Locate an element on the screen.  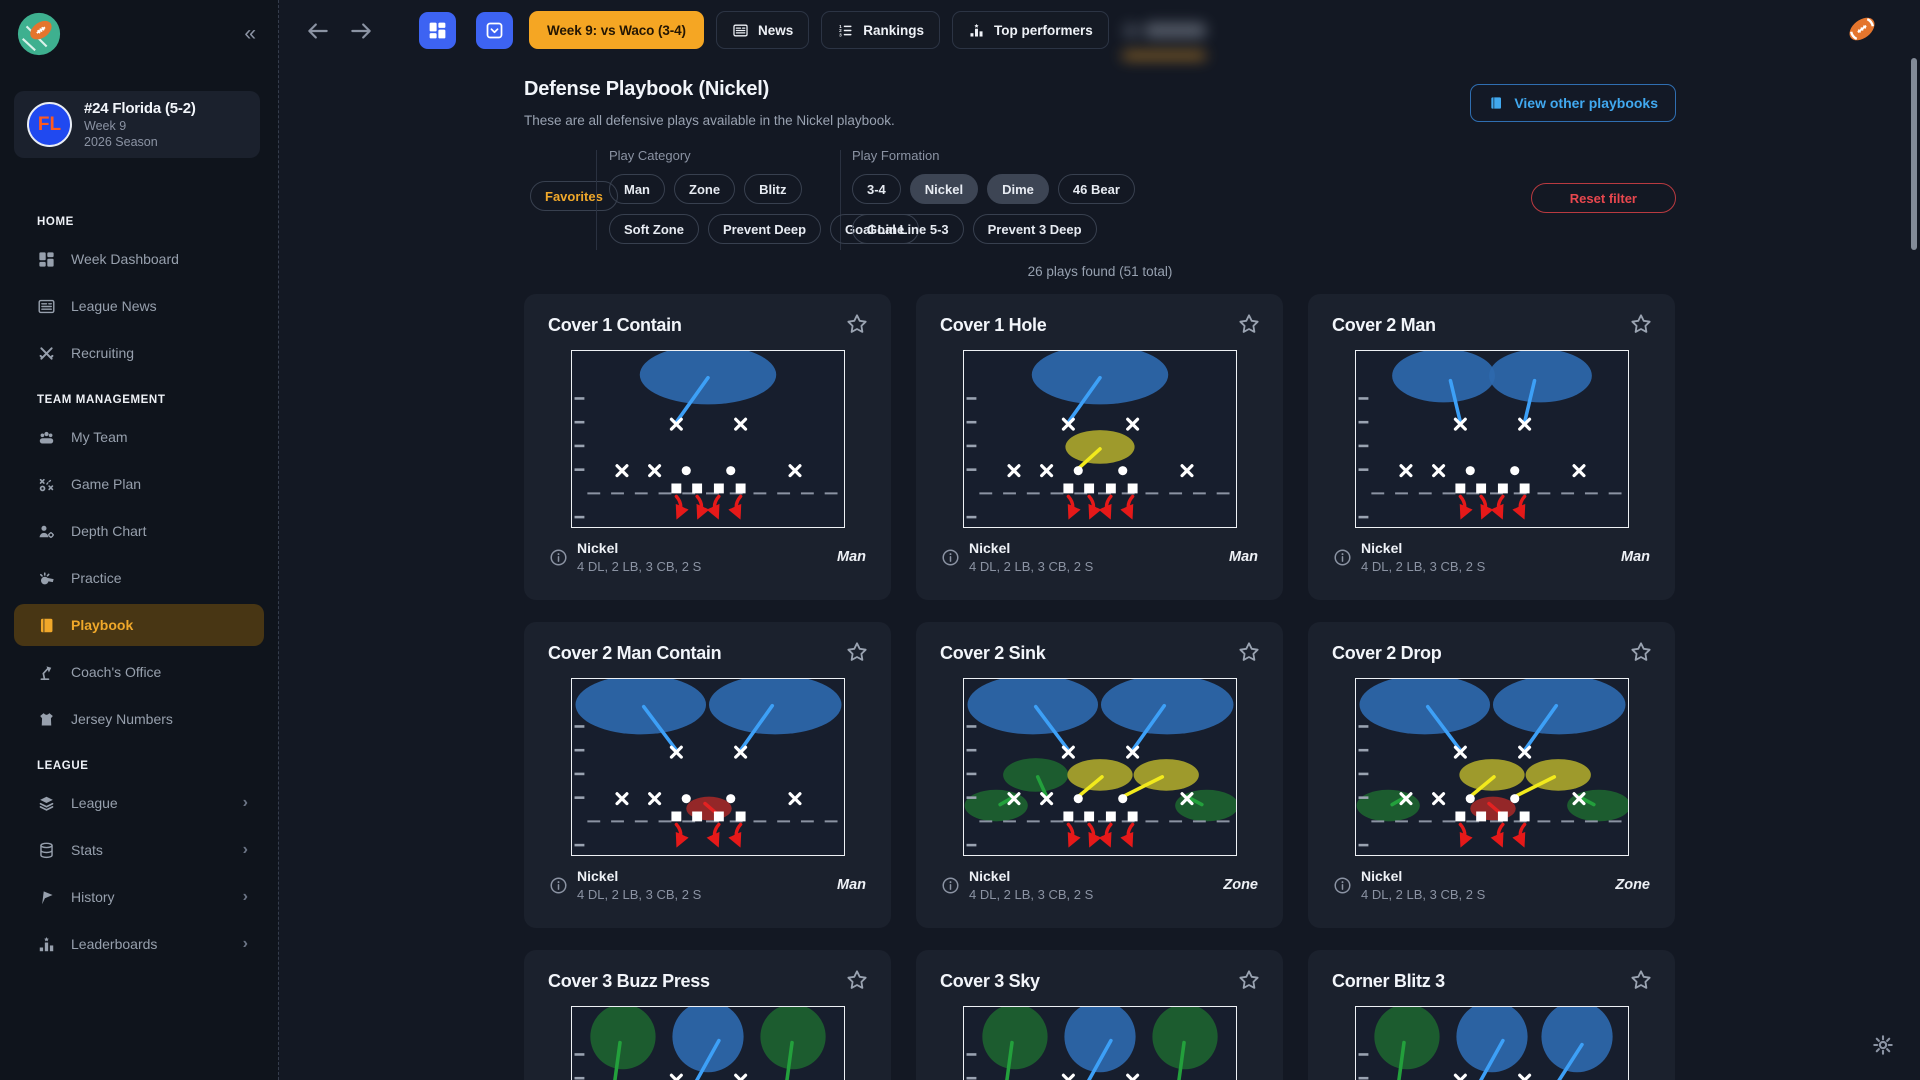
dashboard-view-button is located at coordinates (437, 30).